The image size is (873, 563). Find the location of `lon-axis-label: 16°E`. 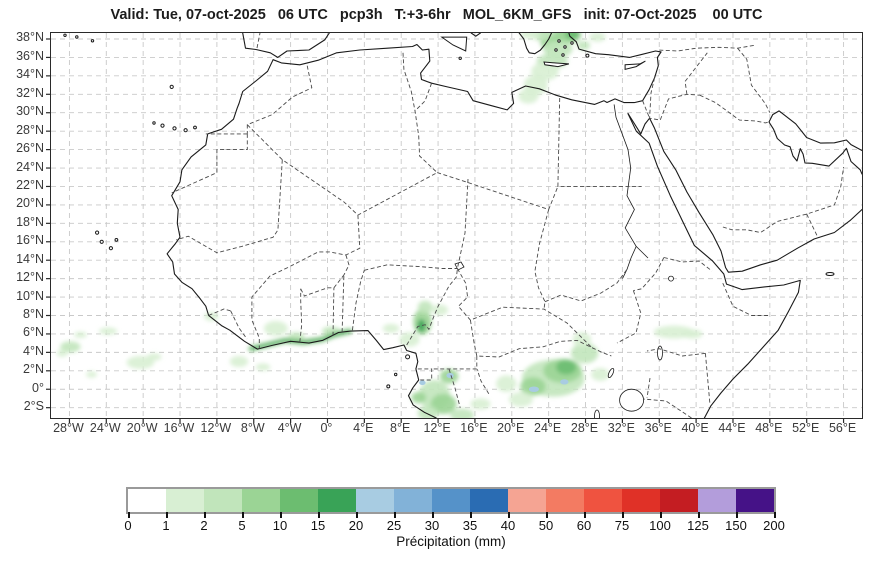

lon-axis-label: 16°E is located at coordinates (474, 428).